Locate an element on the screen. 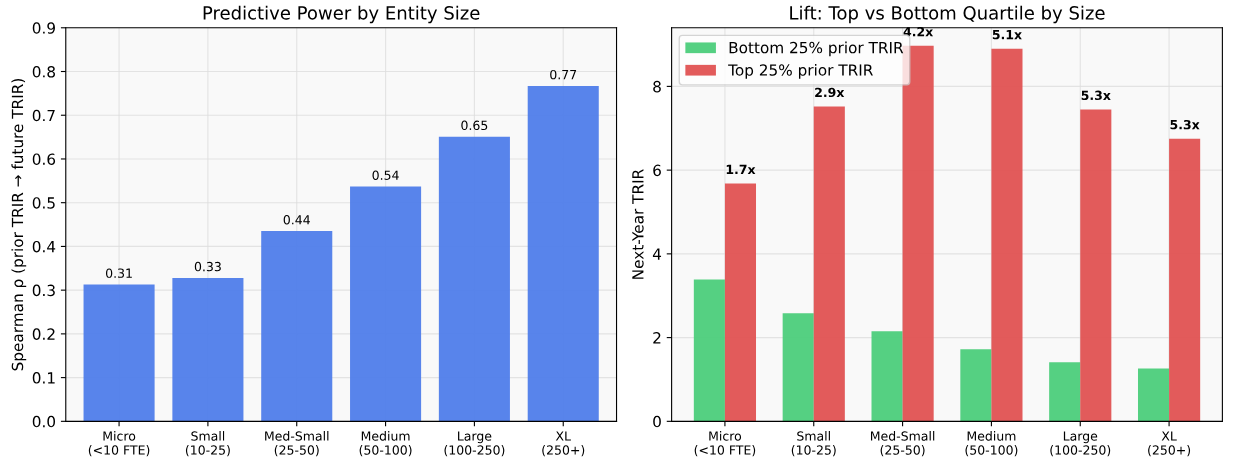  y-tick-label: 0.1 is located at coordinates (43, 378).